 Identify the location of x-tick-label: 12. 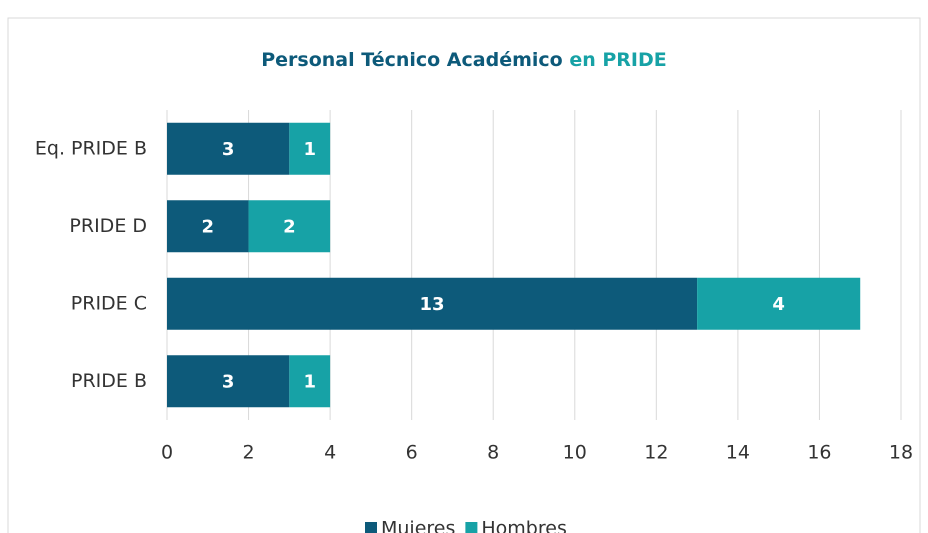
(656, 453).